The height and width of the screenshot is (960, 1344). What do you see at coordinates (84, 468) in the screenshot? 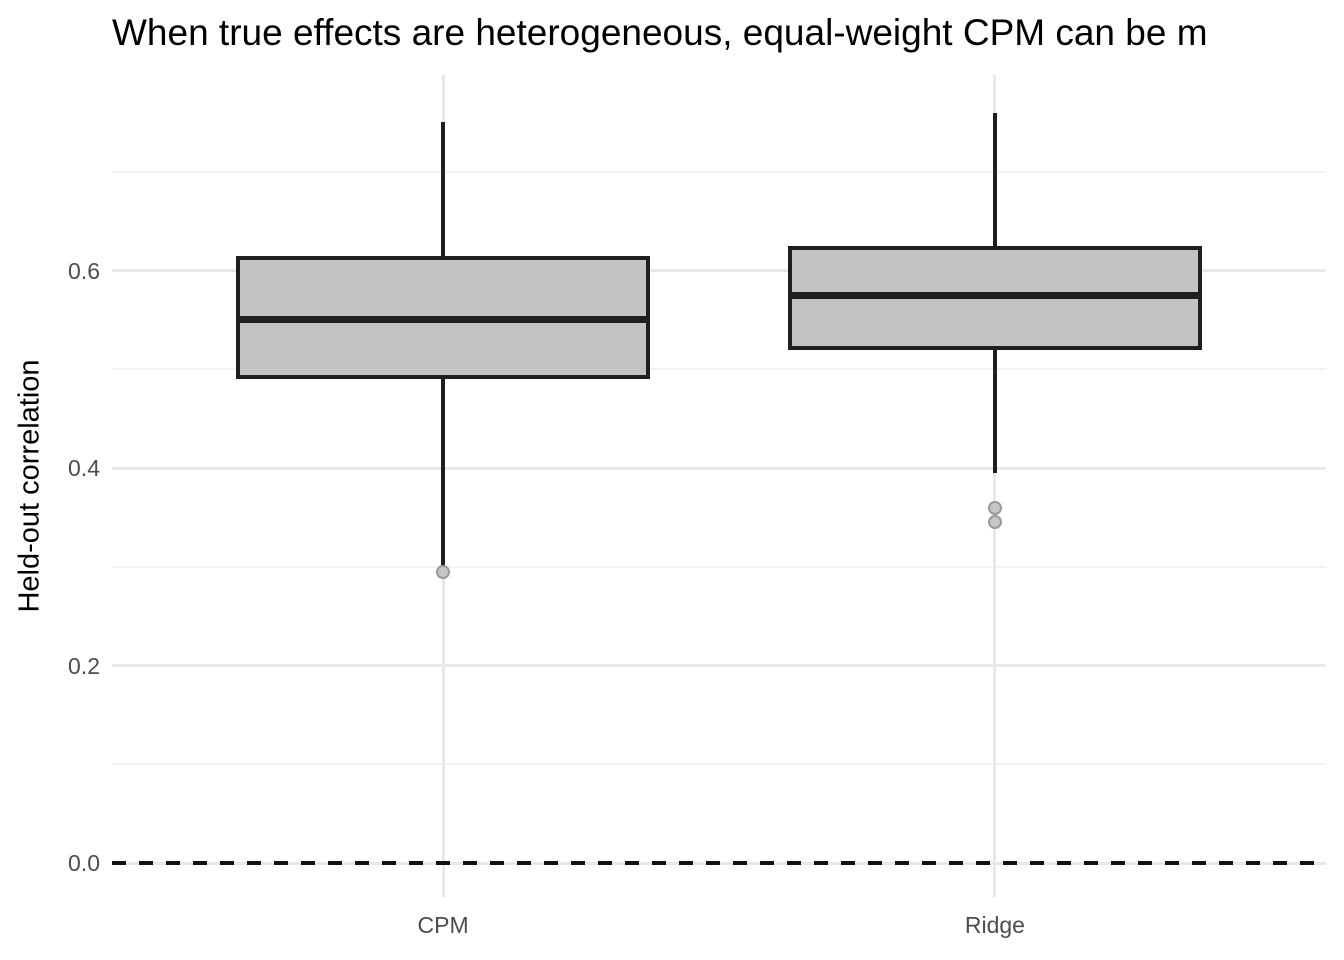
I see `y-tick-label: 0.4` at bounding box center [84, 468].